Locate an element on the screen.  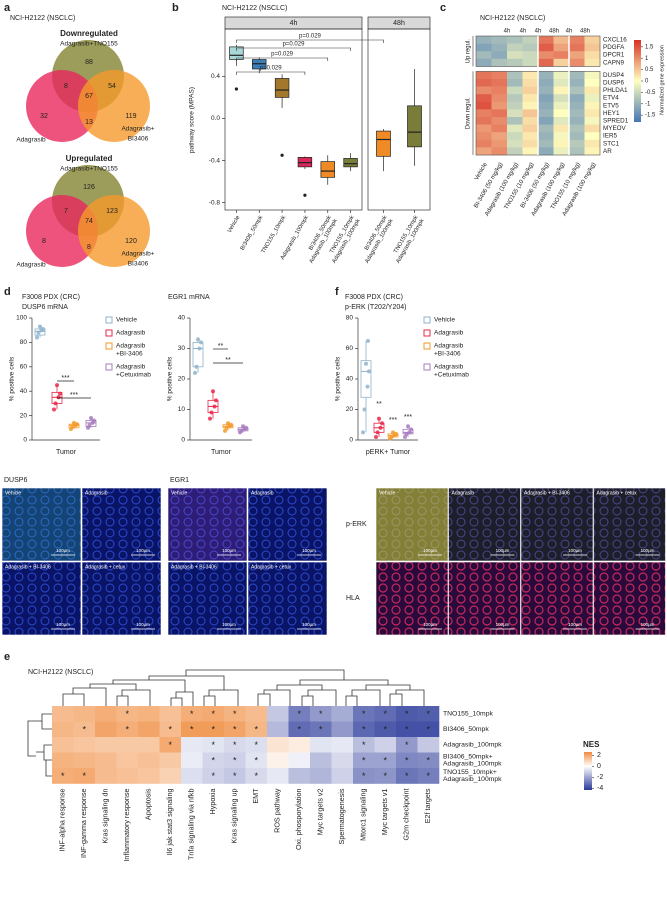
region-count: 74 is located at coordinates (89, 221).